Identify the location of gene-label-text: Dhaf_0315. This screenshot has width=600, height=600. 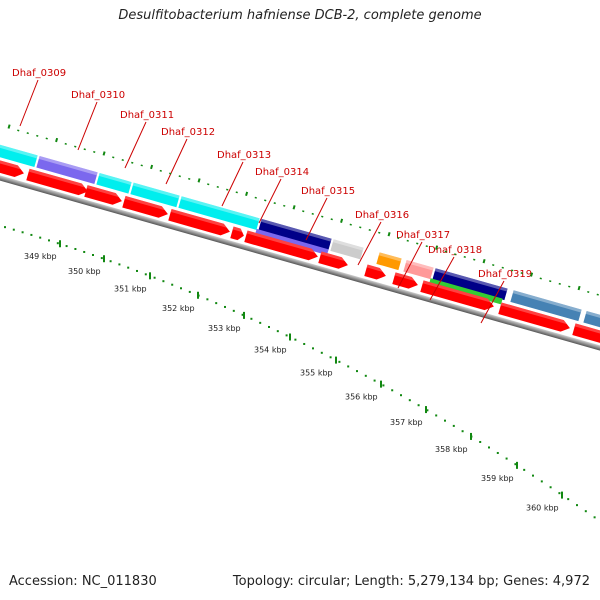
(328, 191).